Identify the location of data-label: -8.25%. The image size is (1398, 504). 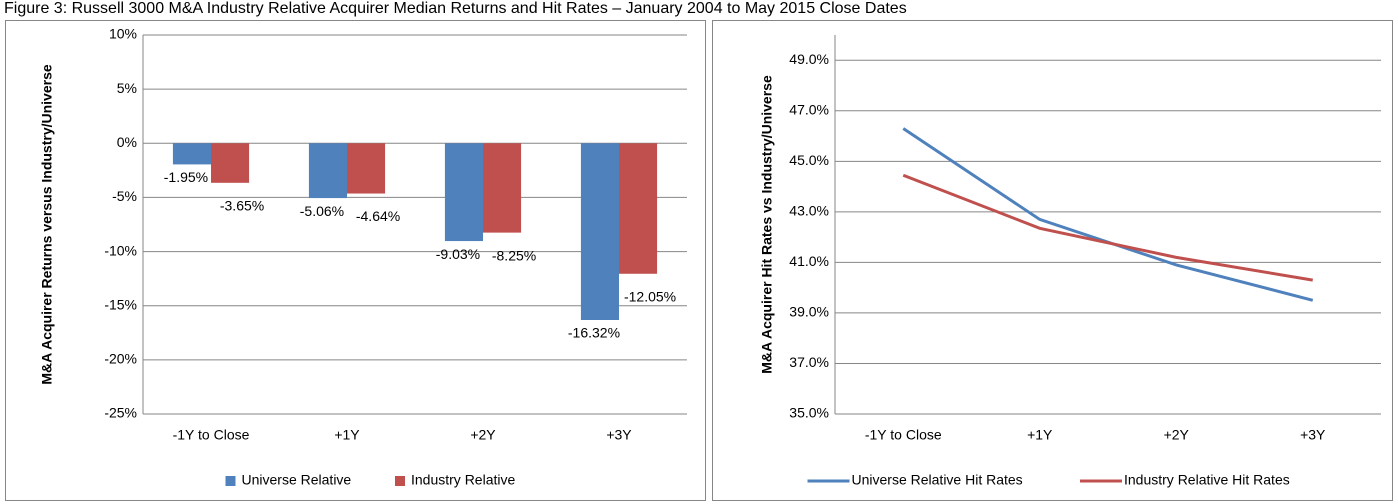
(514, 255).